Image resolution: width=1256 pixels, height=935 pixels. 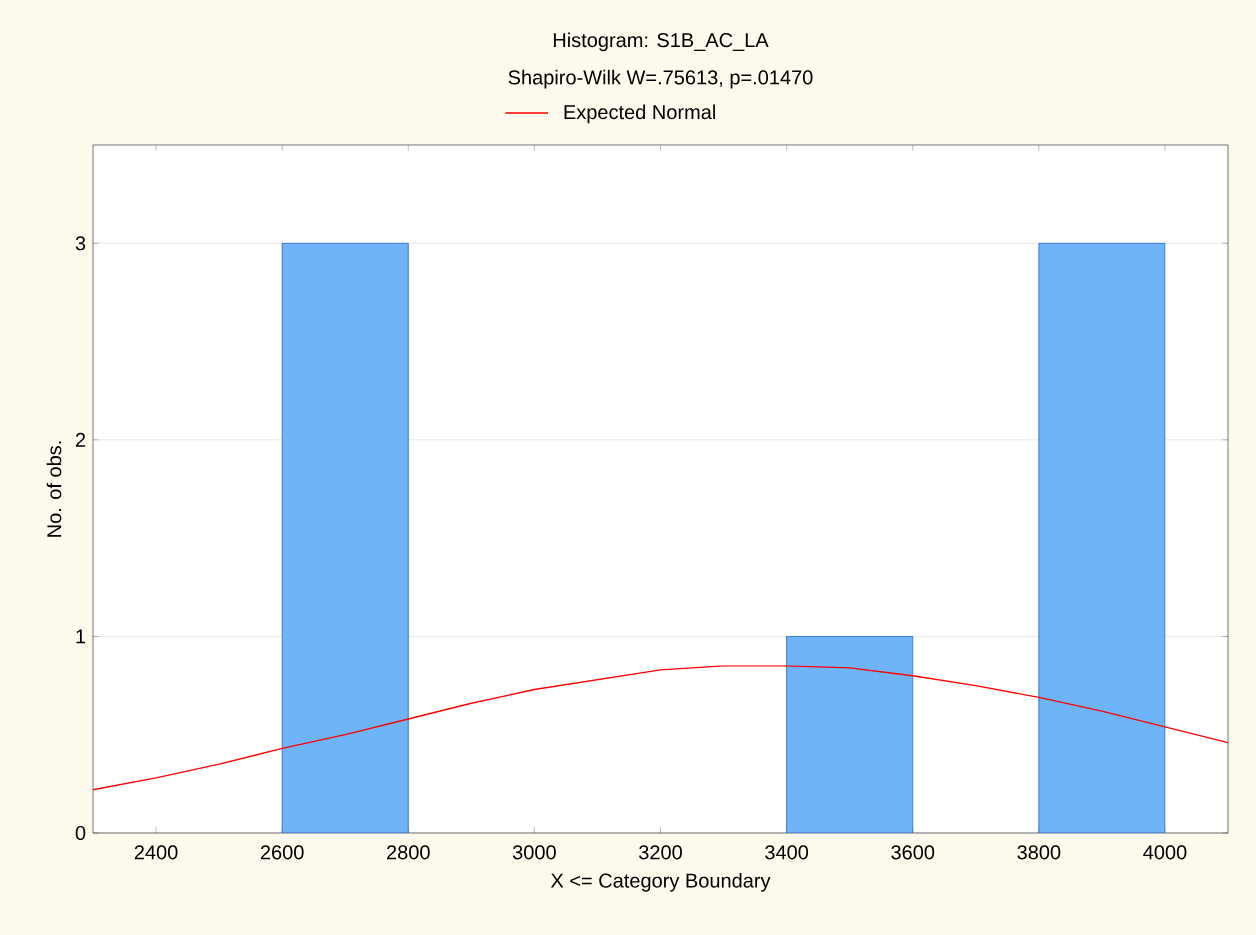 I want to click on y-axis-title: No. of obs., so click(x=54, y=489).